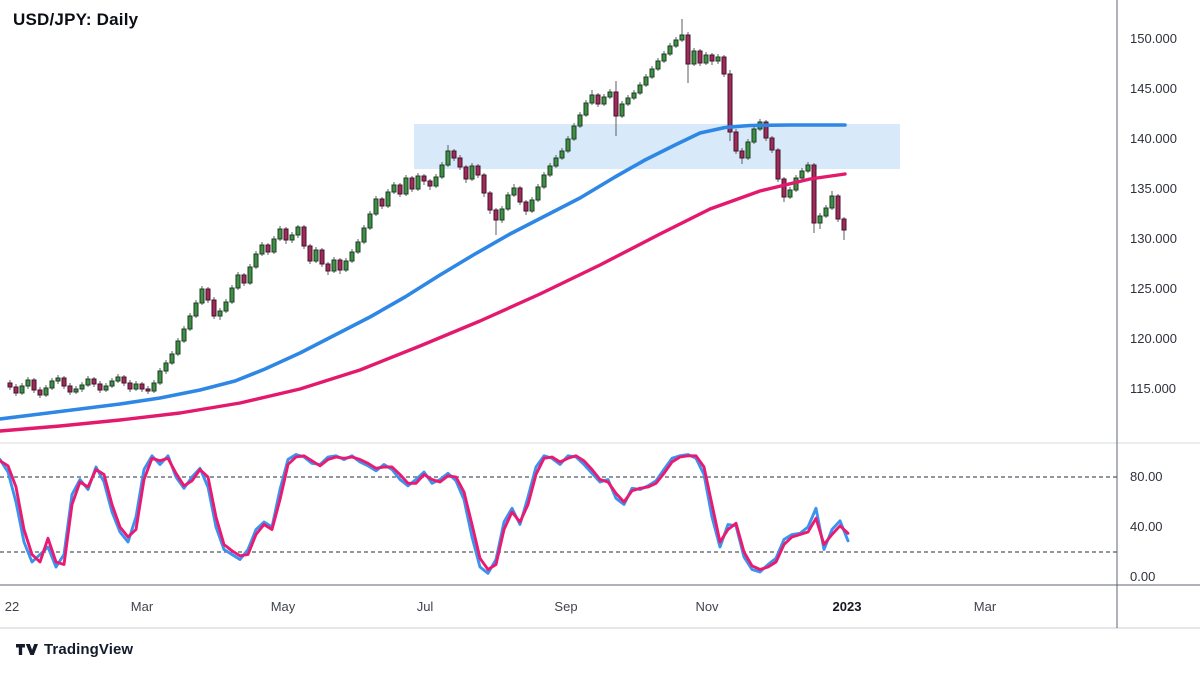 The height and width of the screenshot is (675, 1200). What do you see at coordinates (1153, 188) in the screenshot?
I see `axis-tick-label: 135.000` at bounding box center [1153, 188].